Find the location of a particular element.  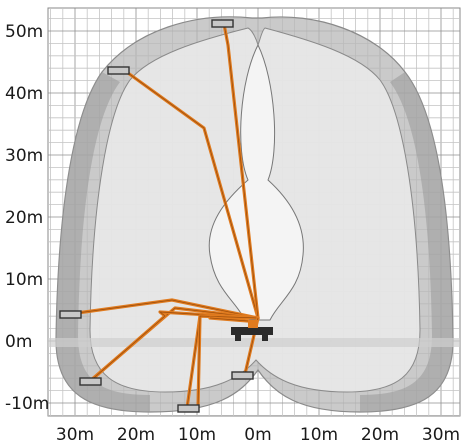

y-tick-label: 40m is located at coordinates (24, 94).